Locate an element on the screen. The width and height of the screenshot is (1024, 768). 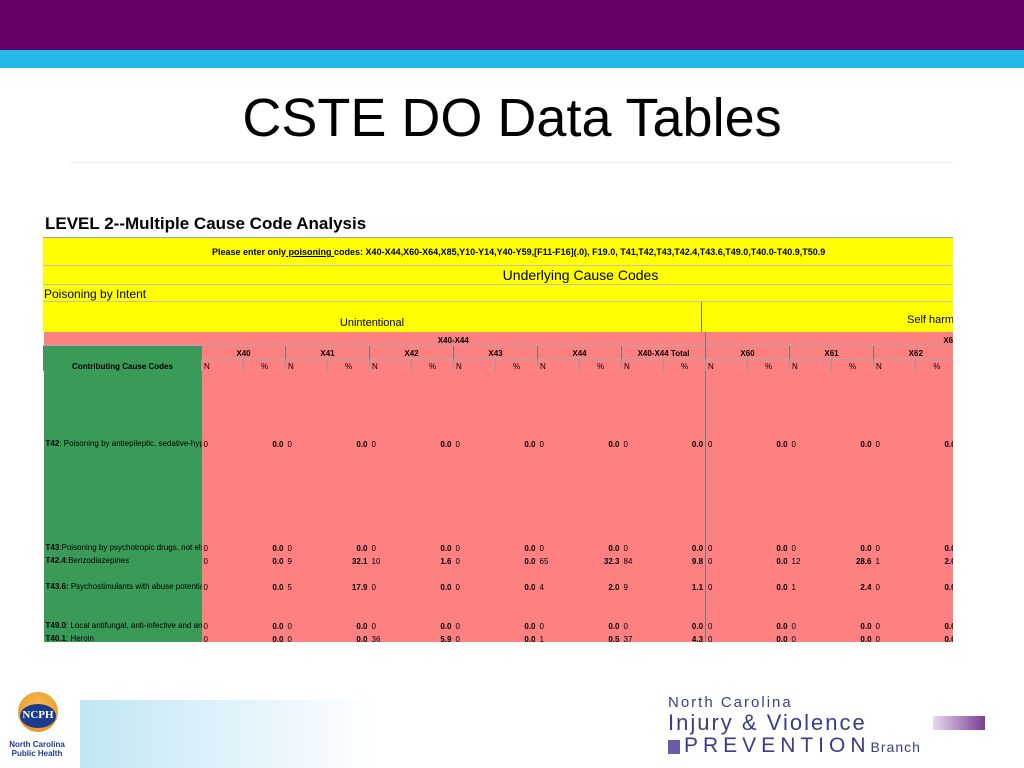
cell-percent: 0.5 is located at coordinates (600, 636).